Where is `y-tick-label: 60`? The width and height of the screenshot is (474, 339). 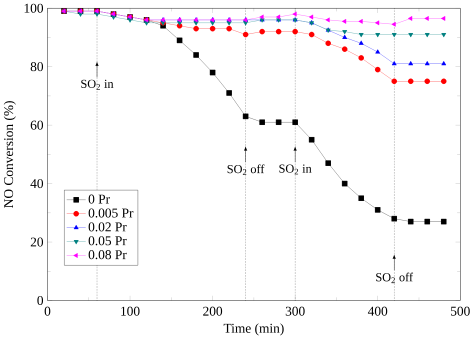
y-tick-label: 60 is located at coordinates (37, 125).